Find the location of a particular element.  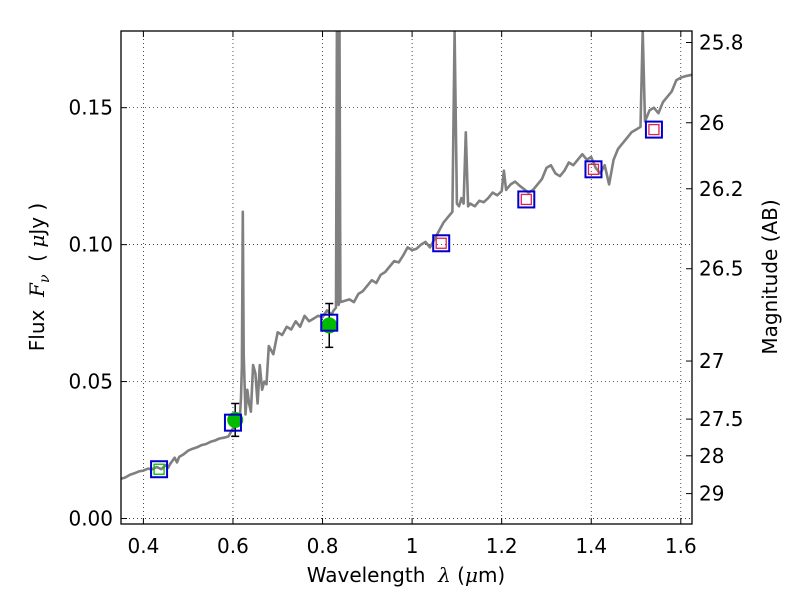

x-tick-label: 1.6 is located at coordinates (681, 546).